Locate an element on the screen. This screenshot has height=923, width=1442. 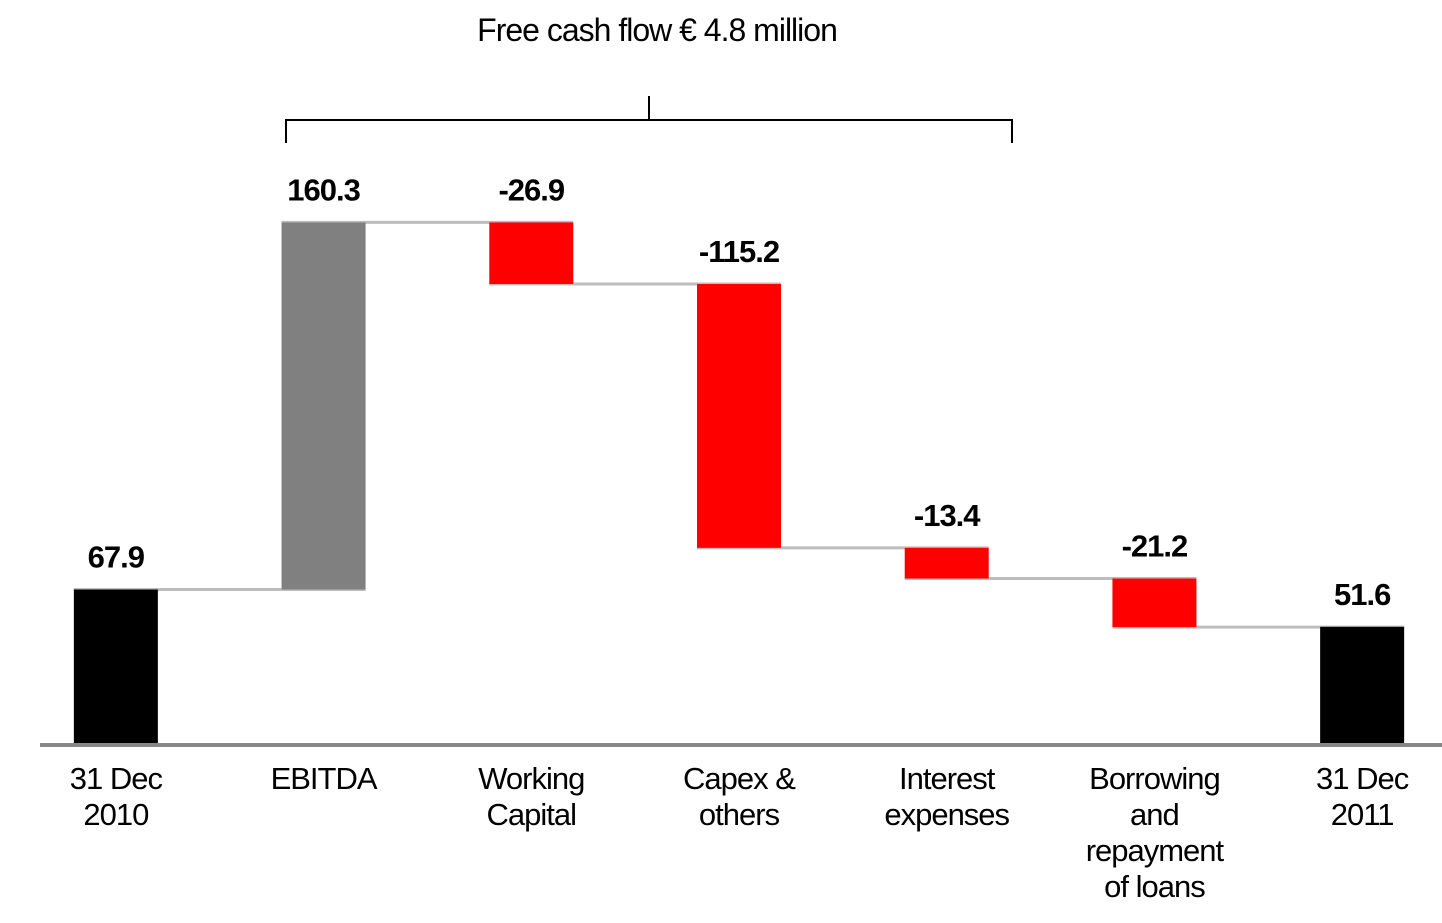
annotation: Free cash flow € 4.8 million is located at coordinates (657, 30).